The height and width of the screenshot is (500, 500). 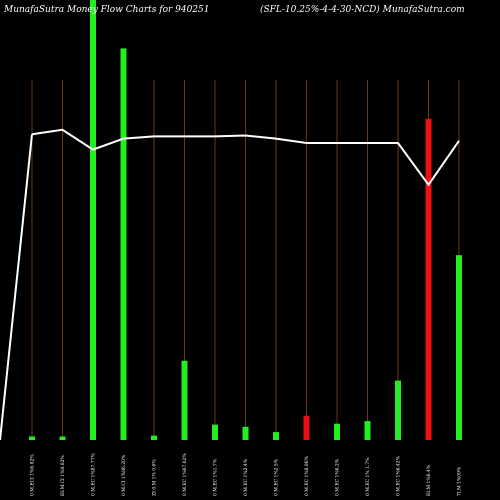 What do you see at coordinates (63, 475) in the screenshot?
I see `x-tick-label: EI:M.CI 1%8.82%` at bounding box center [63, 475].